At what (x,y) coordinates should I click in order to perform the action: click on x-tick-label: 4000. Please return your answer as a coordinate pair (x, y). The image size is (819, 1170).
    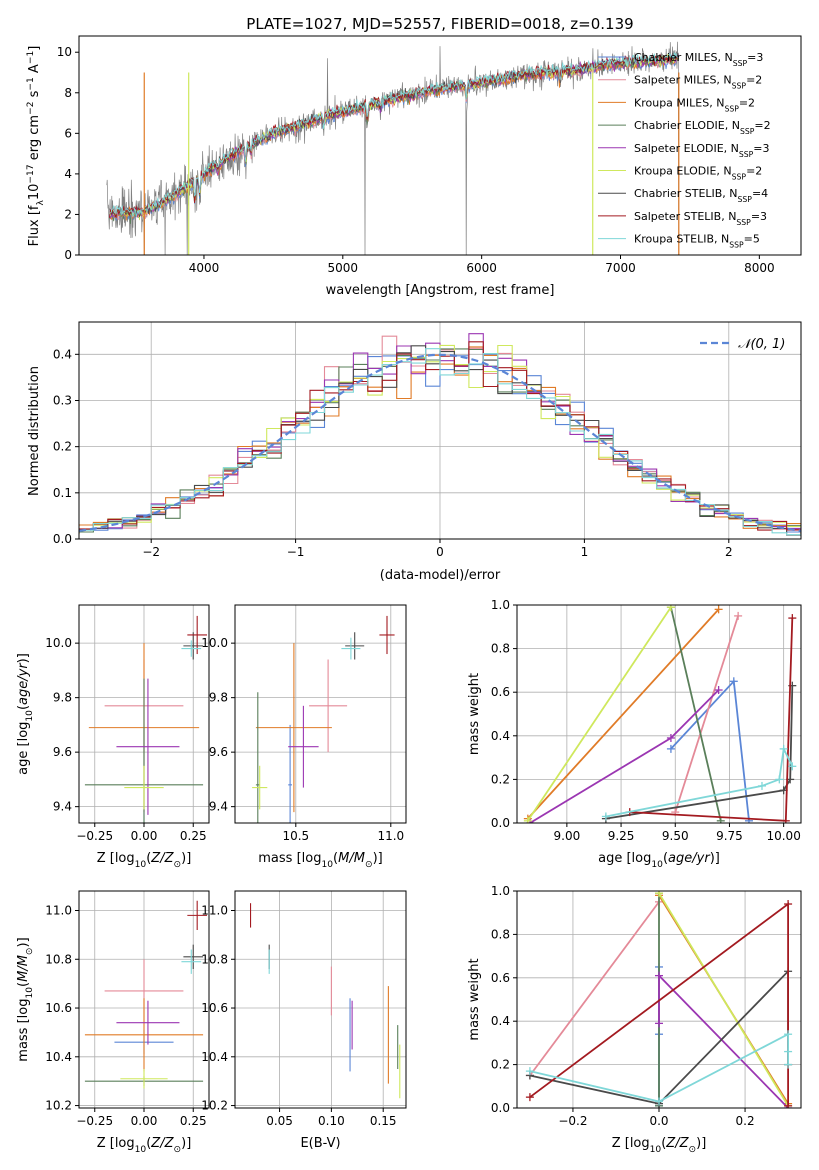
    Looking at the image, I should click on (204, 268).